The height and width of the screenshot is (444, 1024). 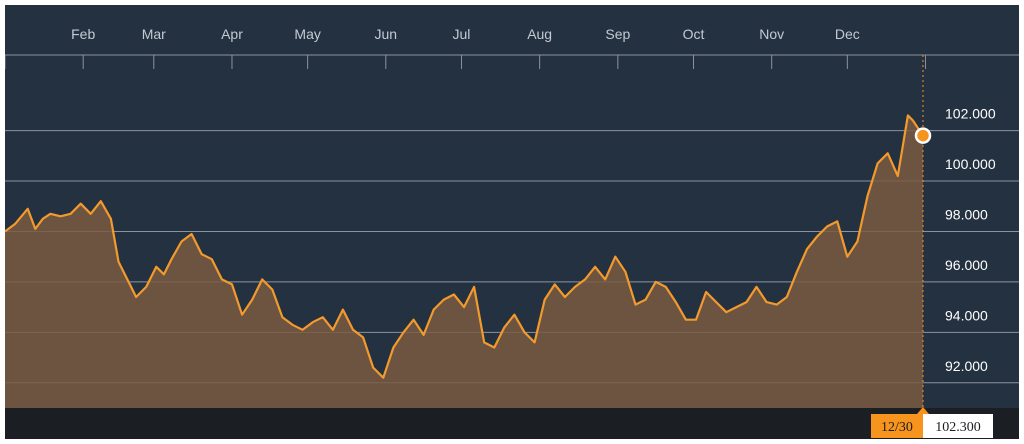 What do you see at coordinates (970, 164) in the screenshot?
I see `y-tick-label: 100.000` at bounding box center [970, 164].